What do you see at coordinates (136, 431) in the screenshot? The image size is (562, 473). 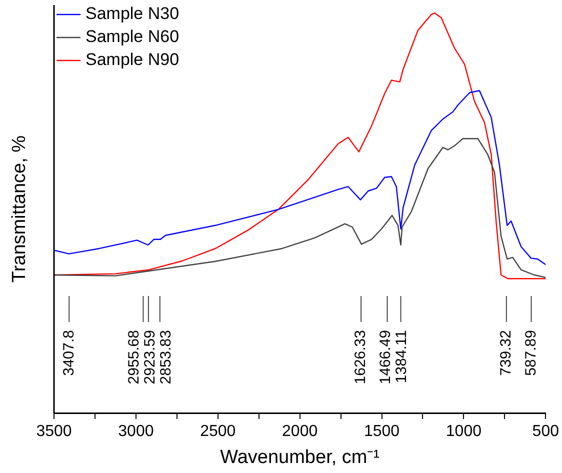 I see `x-tick-label: 3000` at bounding box center [136, 431].